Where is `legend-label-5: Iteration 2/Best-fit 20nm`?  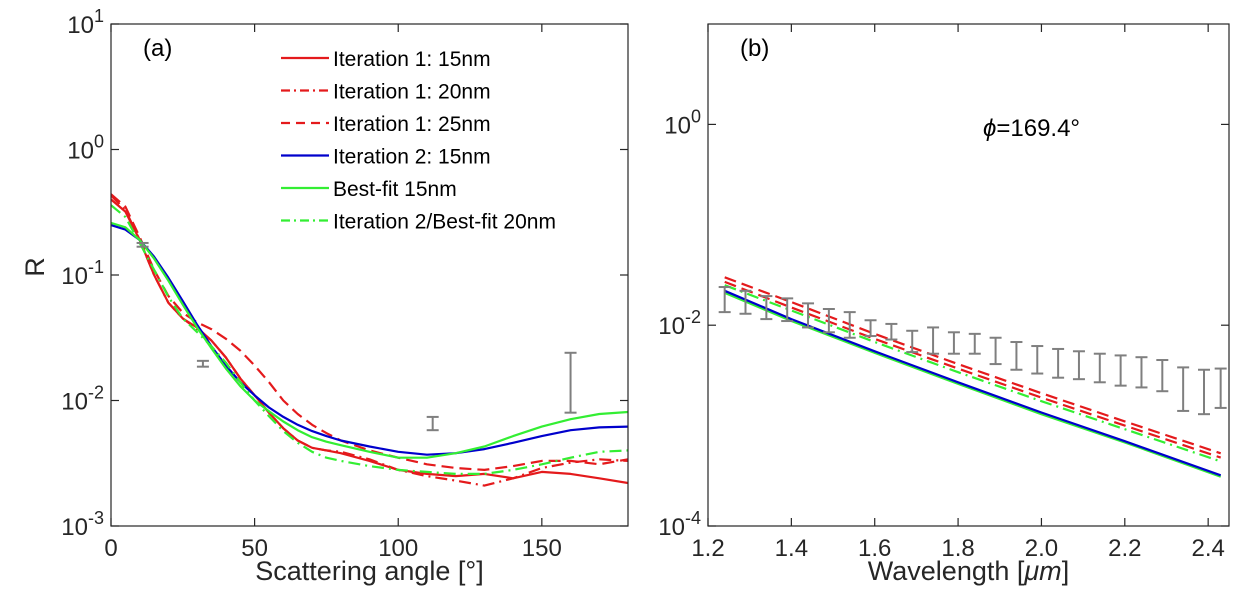
legend-label-5: Iteration 2/Best-fit 20nm is located at coordinates (444, 222).